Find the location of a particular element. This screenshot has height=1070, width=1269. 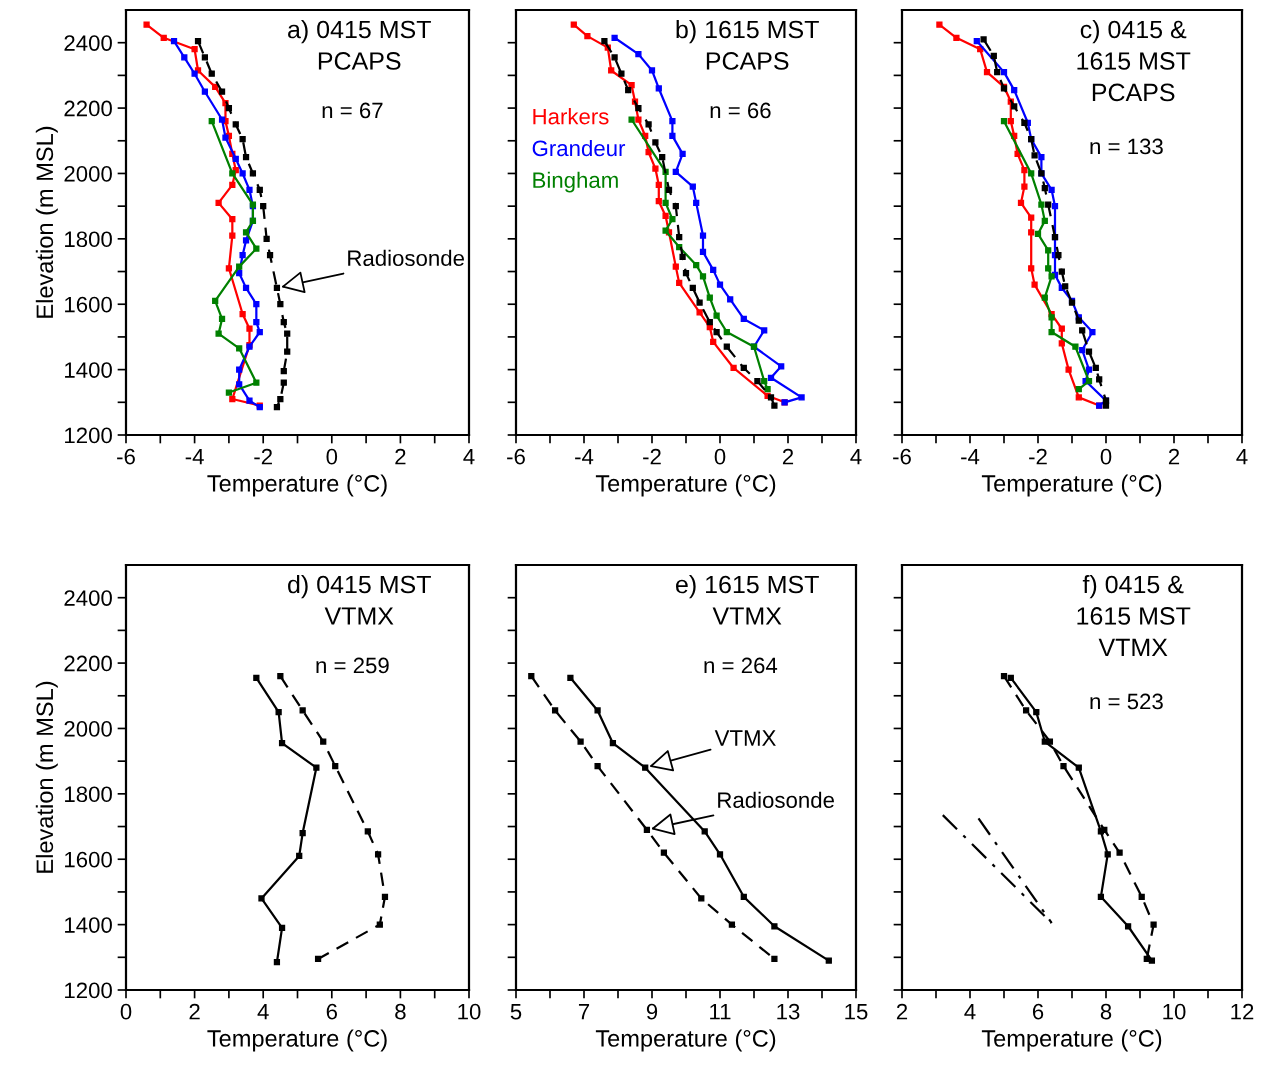

x-tick-label: 15 is located at coordinates (856, 1012).